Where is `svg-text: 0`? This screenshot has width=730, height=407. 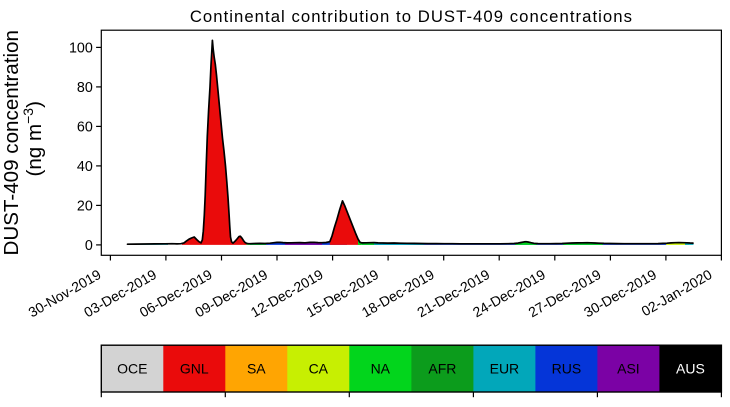 svg-text: 0 is located at coordinates (89, 246).